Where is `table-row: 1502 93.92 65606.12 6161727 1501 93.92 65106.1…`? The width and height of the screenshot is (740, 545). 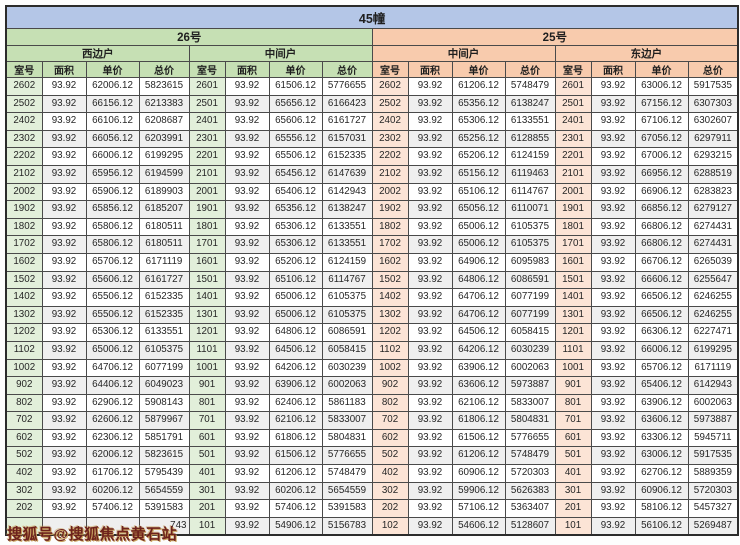 table-row: 1502 93.92 65606.12 6161727 1501 93.92 65106.1… is located at coordinates (372, 280).